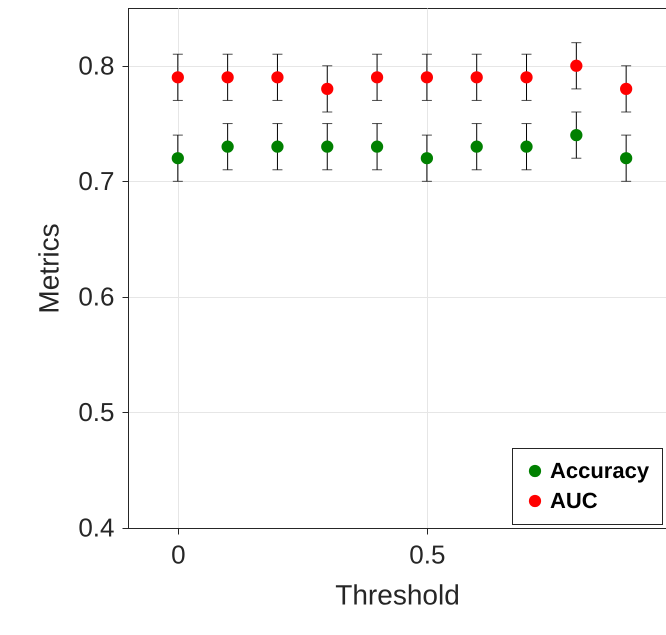 The image size is (666, 635). Describe the element at coordinates (96, 181) in the screenshot. I see `y-tick-label: 0.7` at that location.